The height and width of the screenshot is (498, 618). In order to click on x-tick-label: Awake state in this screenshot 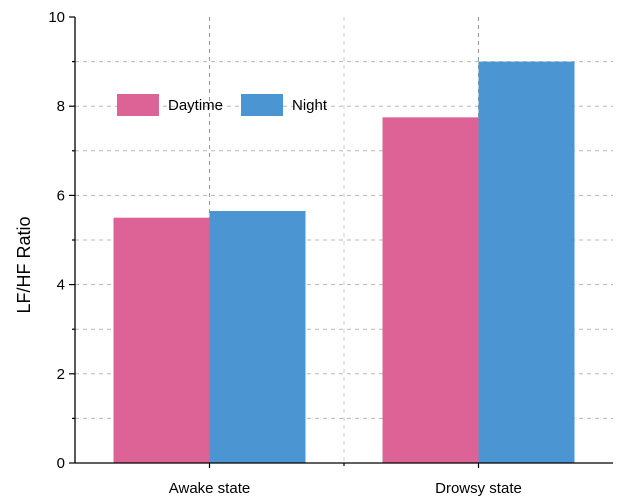, I will do `click(209, 488)`.